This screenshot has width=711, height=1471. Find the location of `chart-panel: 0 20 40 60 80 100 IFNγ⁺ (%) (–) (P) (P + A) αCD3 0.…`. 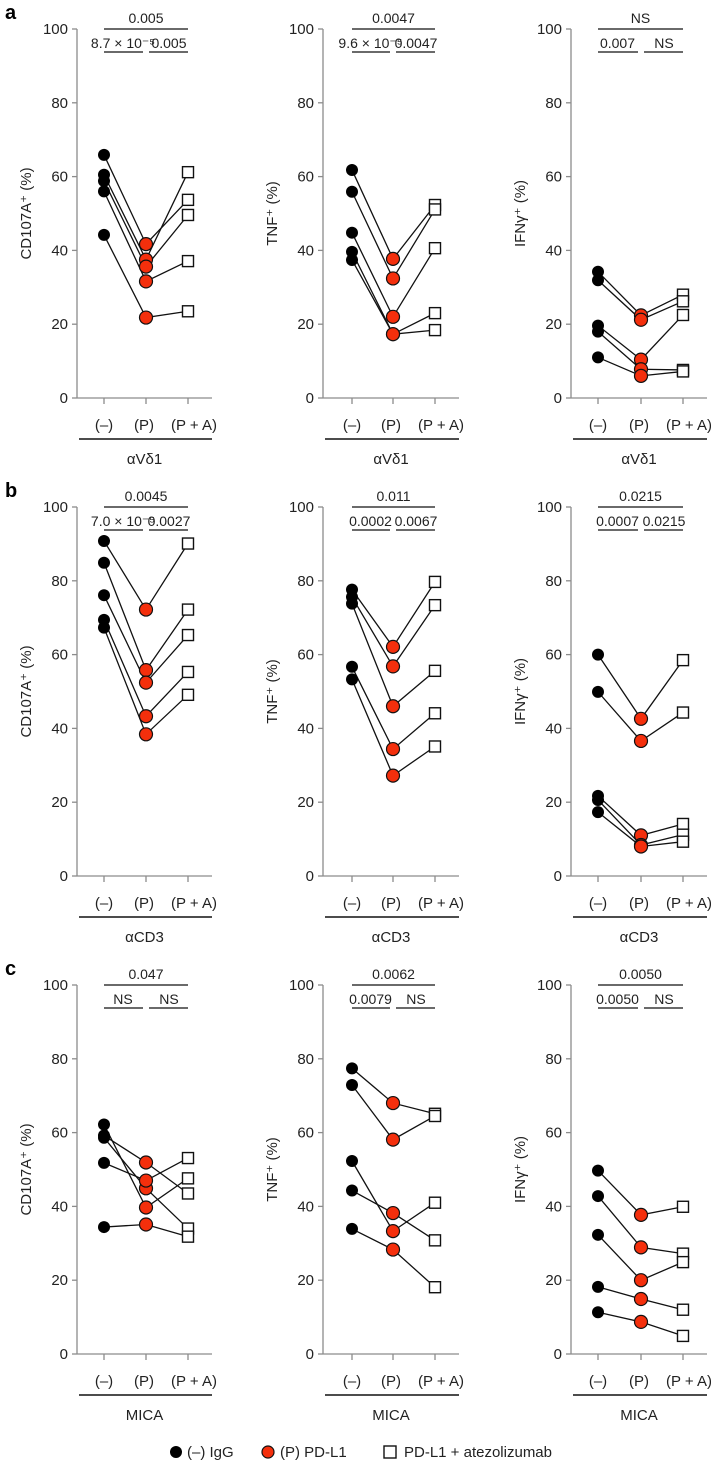

chart-panel: 0 20 40 60 80 100 IFNγ⁺ (%) (–) (P) (P + A) αCD3 0.… is located at coordinates (611, 717).